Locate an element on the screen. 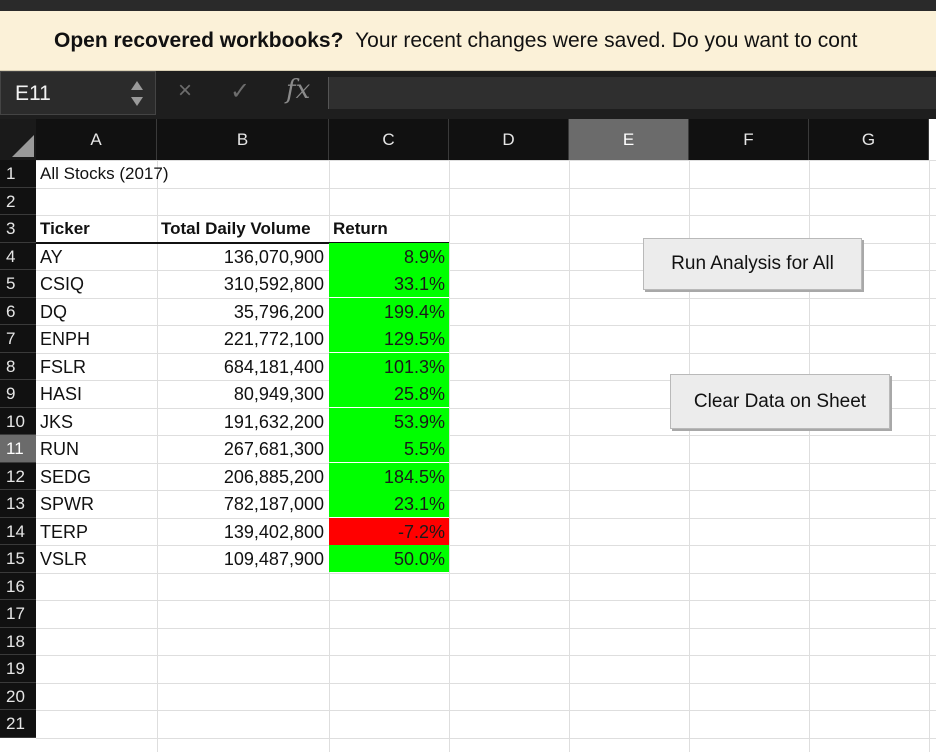 The image size is (936, 752). row-header-3: 3 is located at coordinates (18, 229).